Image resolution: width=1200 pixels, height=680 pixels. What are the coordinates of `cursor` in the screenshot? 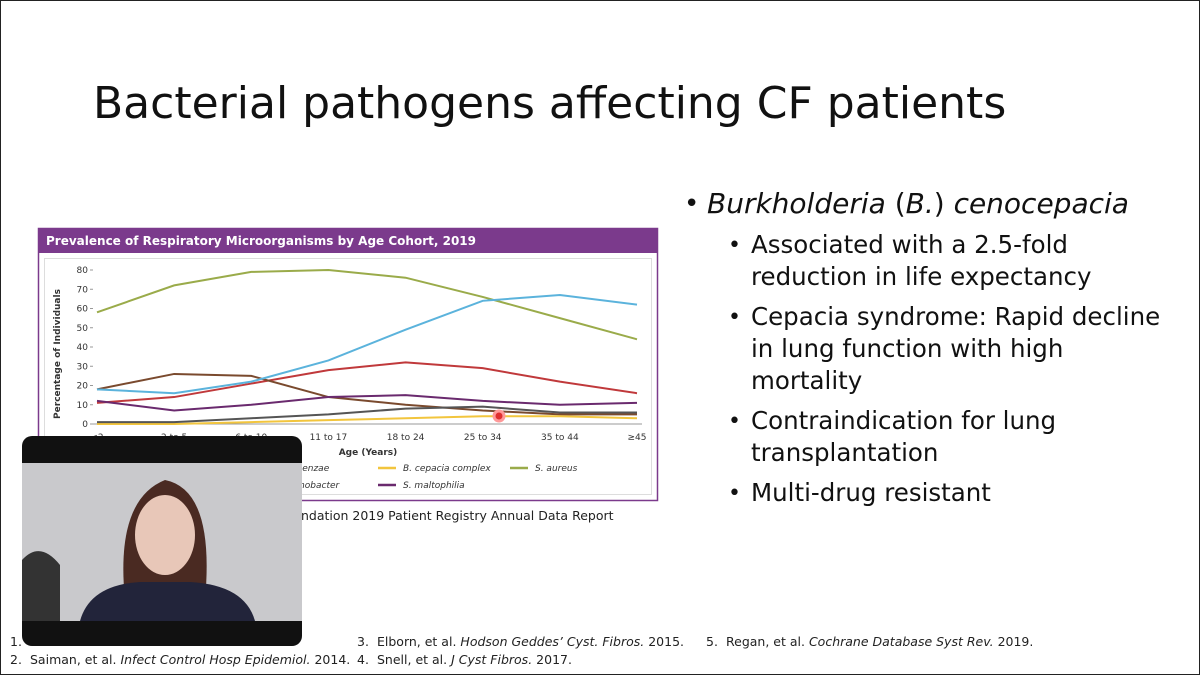 It's located at (499, 416).